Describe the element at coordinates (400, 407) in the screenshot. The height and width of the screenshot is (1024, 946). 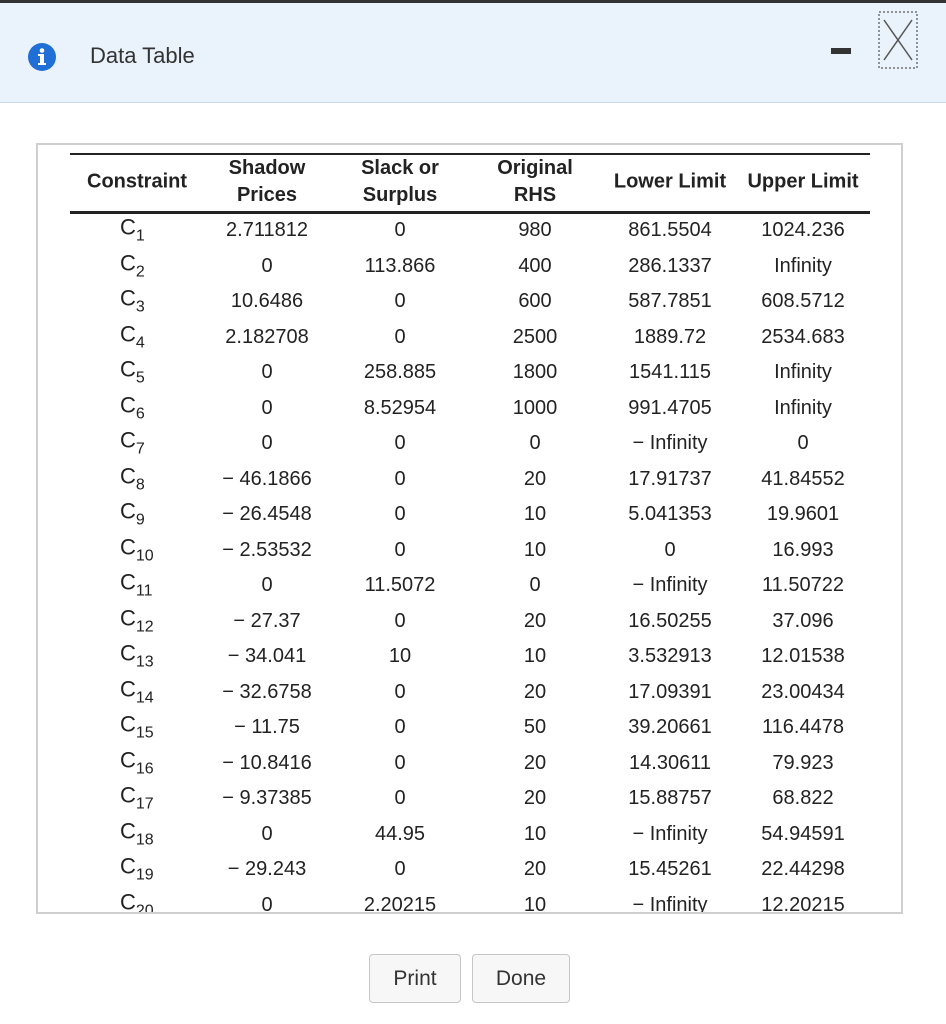
I see `table-cell: 8.52954` at that location.